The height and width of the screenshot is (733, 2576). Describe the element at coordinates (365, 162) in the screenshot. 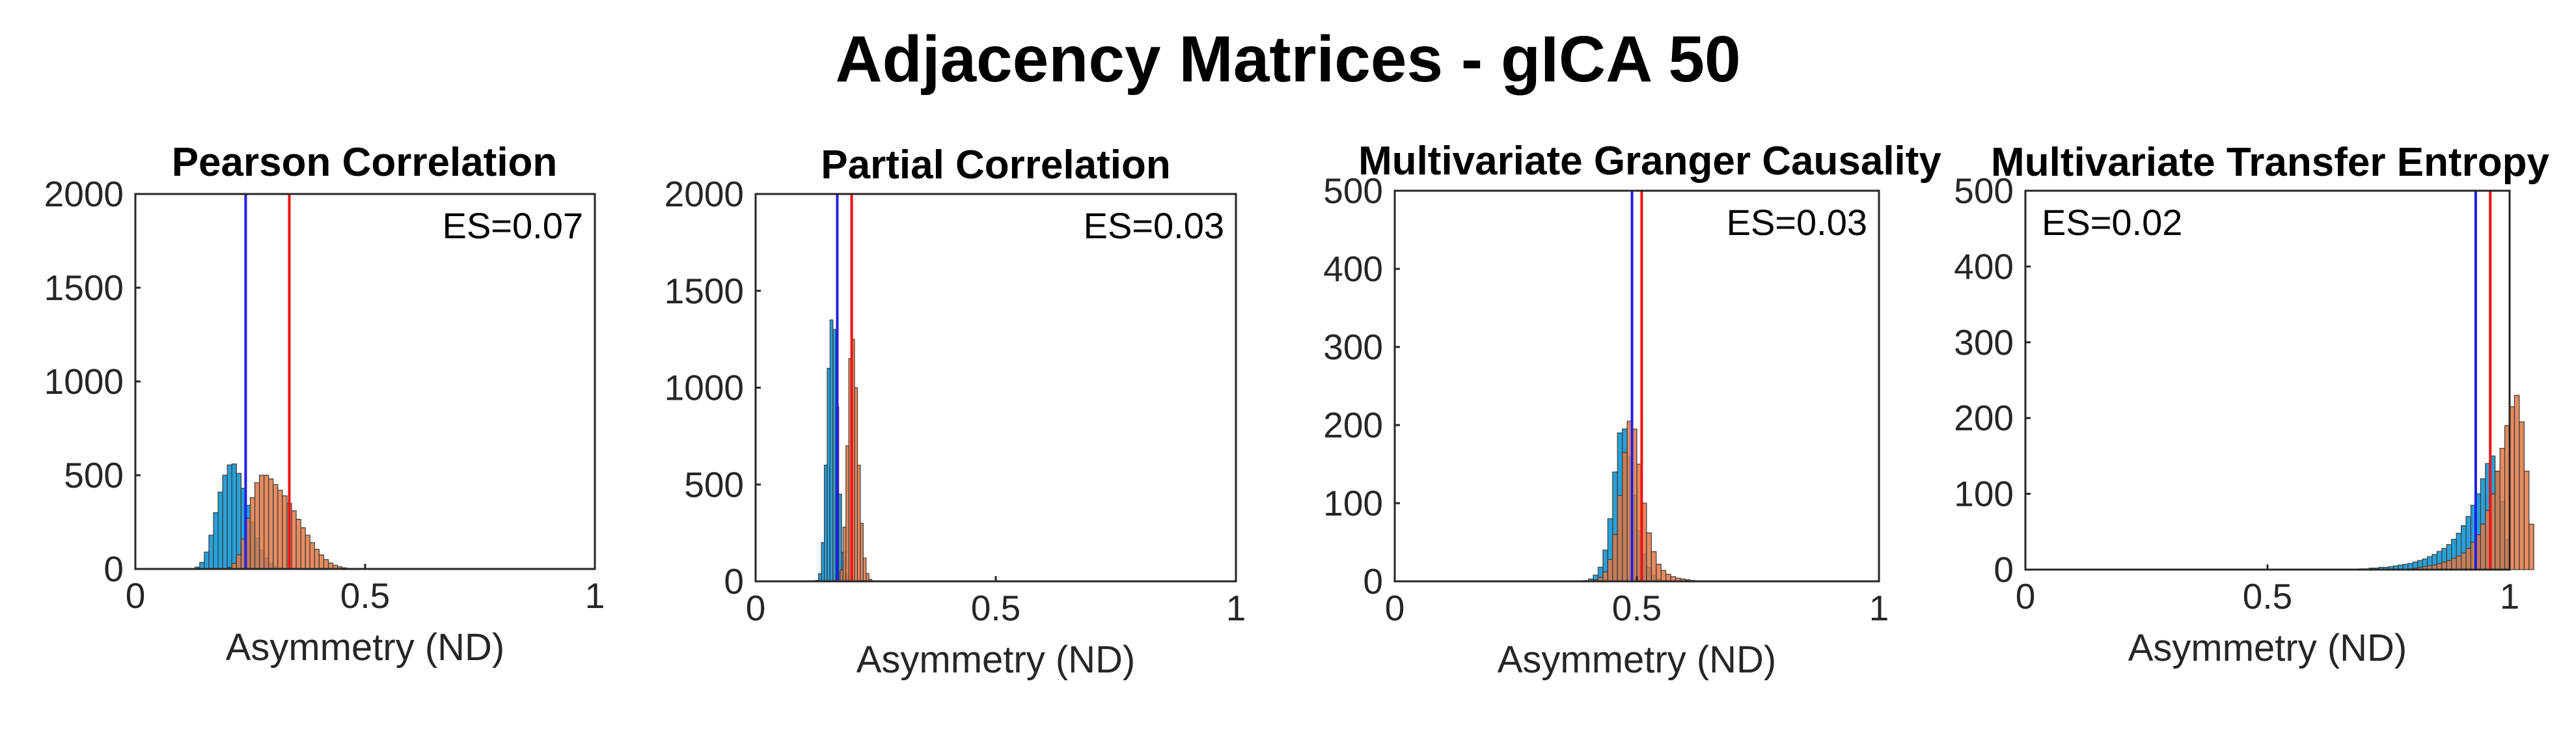

I see `chart-title: Pearson Correlation` at that location.